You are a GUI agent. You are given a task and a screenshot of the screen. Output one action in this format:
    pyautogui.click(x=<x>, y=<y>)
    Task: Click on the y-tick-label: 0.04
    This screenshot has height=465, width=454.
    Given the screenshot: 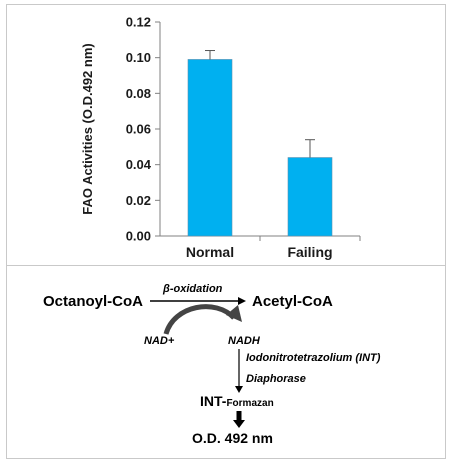 What is the action you would take?
    pyautogui.click(x=139, y=164)
    